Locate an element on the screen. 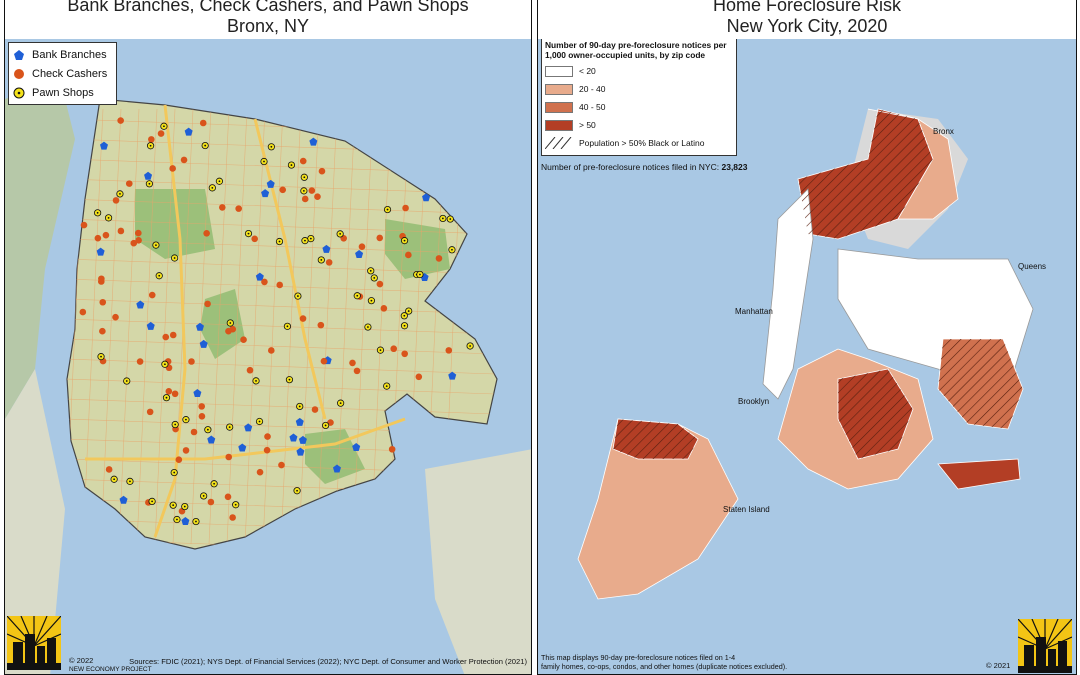  nyc-legend-label-2: 20 - 40 is located at coordinates (592, 89).